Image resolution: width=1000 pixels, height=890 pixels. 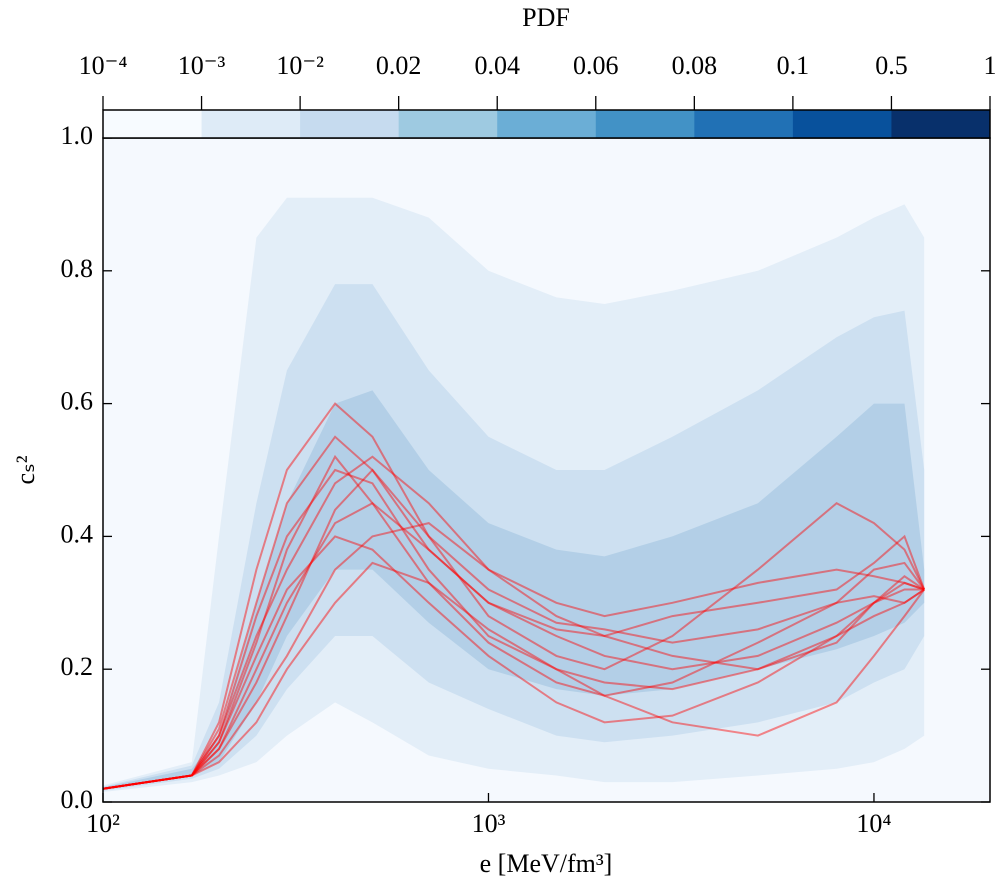 What do you see at coordinates (77, 666) in the screenshot?
I see `y-tick-label: 0.2` at bounding box center [77, 666].